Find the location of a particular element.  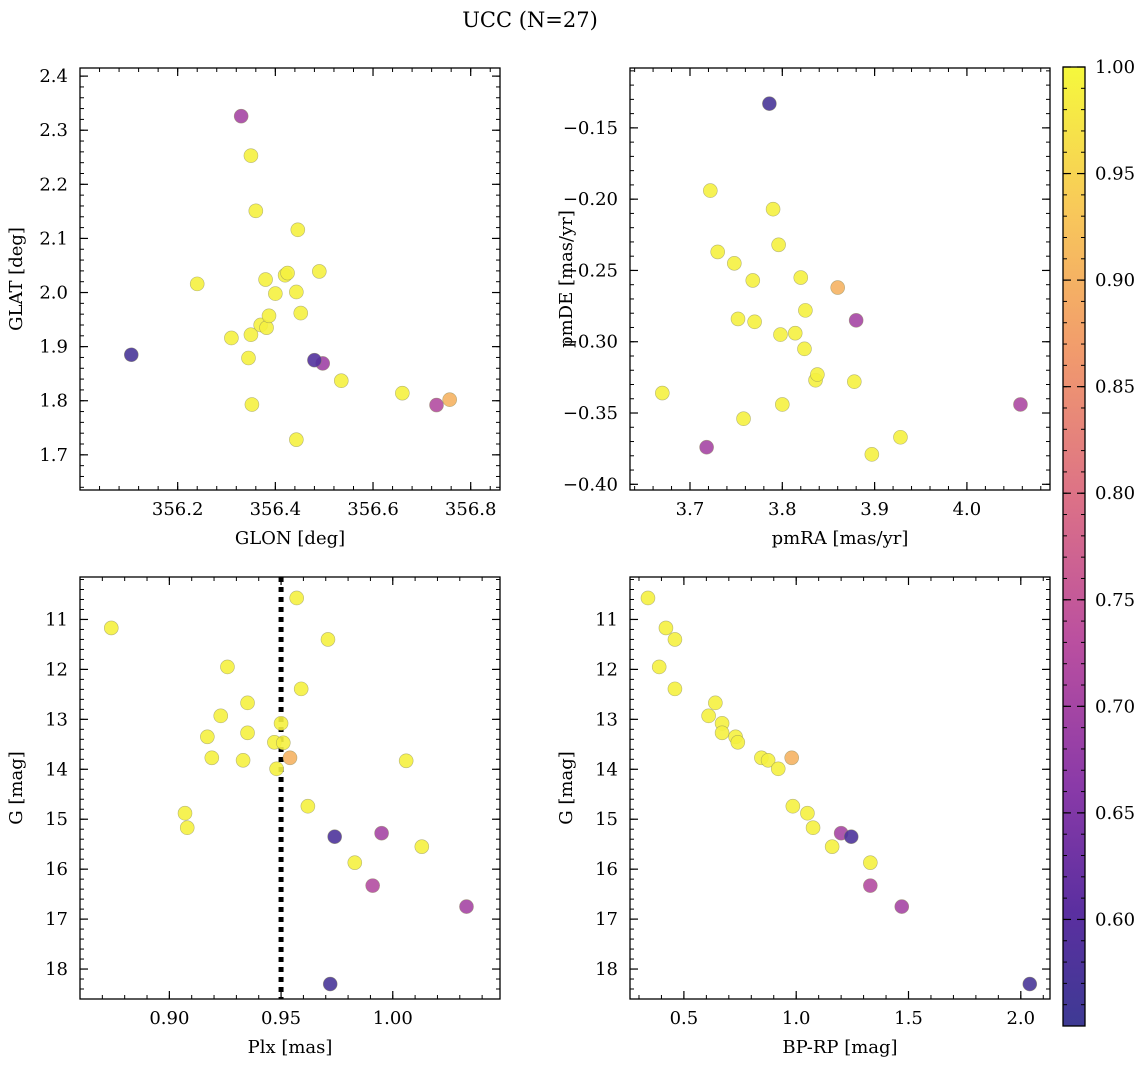

colorbar-frame is located at coordinates (1074, 546).